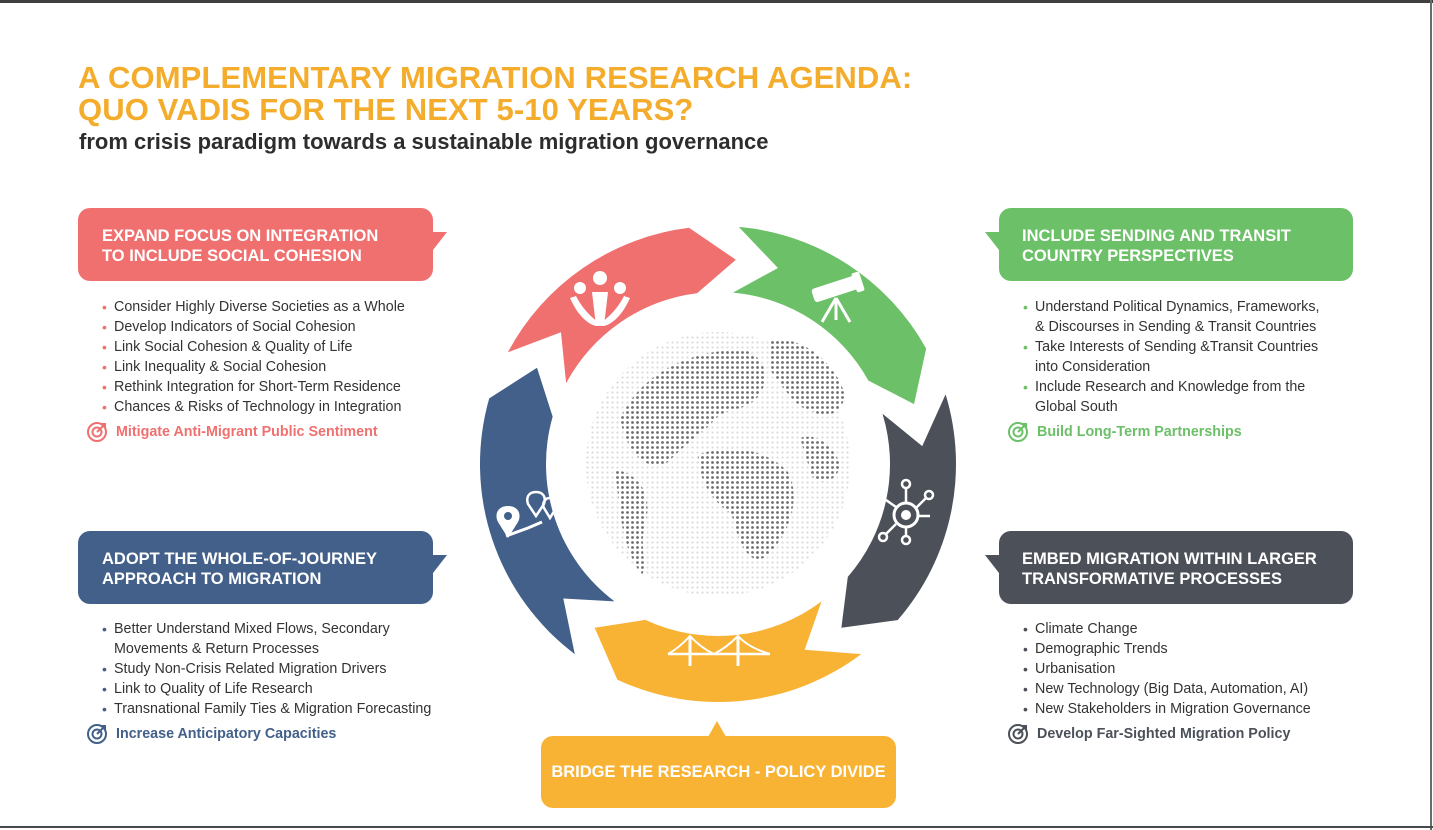 Image resolution: width=1433 pixels, height=830 pixels. What do you see at coordinates (212, 579) in the screenshot?
I see `journey-title-line-2: APPROACH TO MIGRATION` at bounding box center [212, 579].